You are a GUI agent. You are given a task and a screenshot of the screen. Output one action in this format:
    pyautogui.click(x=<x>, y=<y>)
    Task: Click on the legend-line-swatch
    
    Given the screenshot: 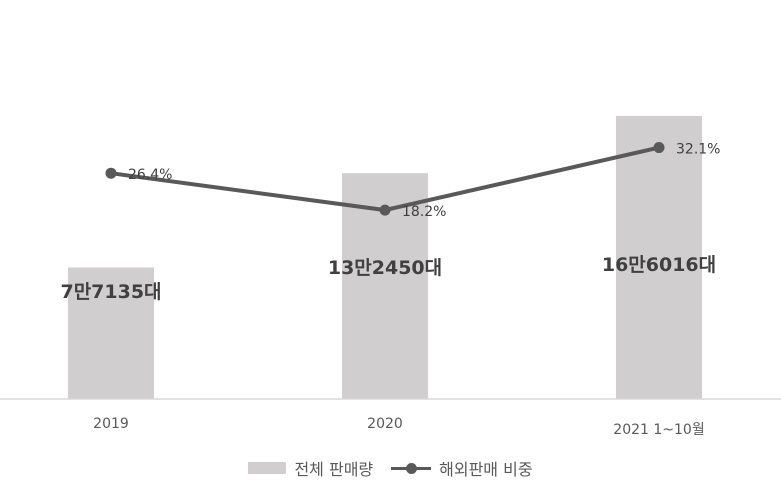 What is the action you would take?
    pyautogui.click(x=411, y=468)
    